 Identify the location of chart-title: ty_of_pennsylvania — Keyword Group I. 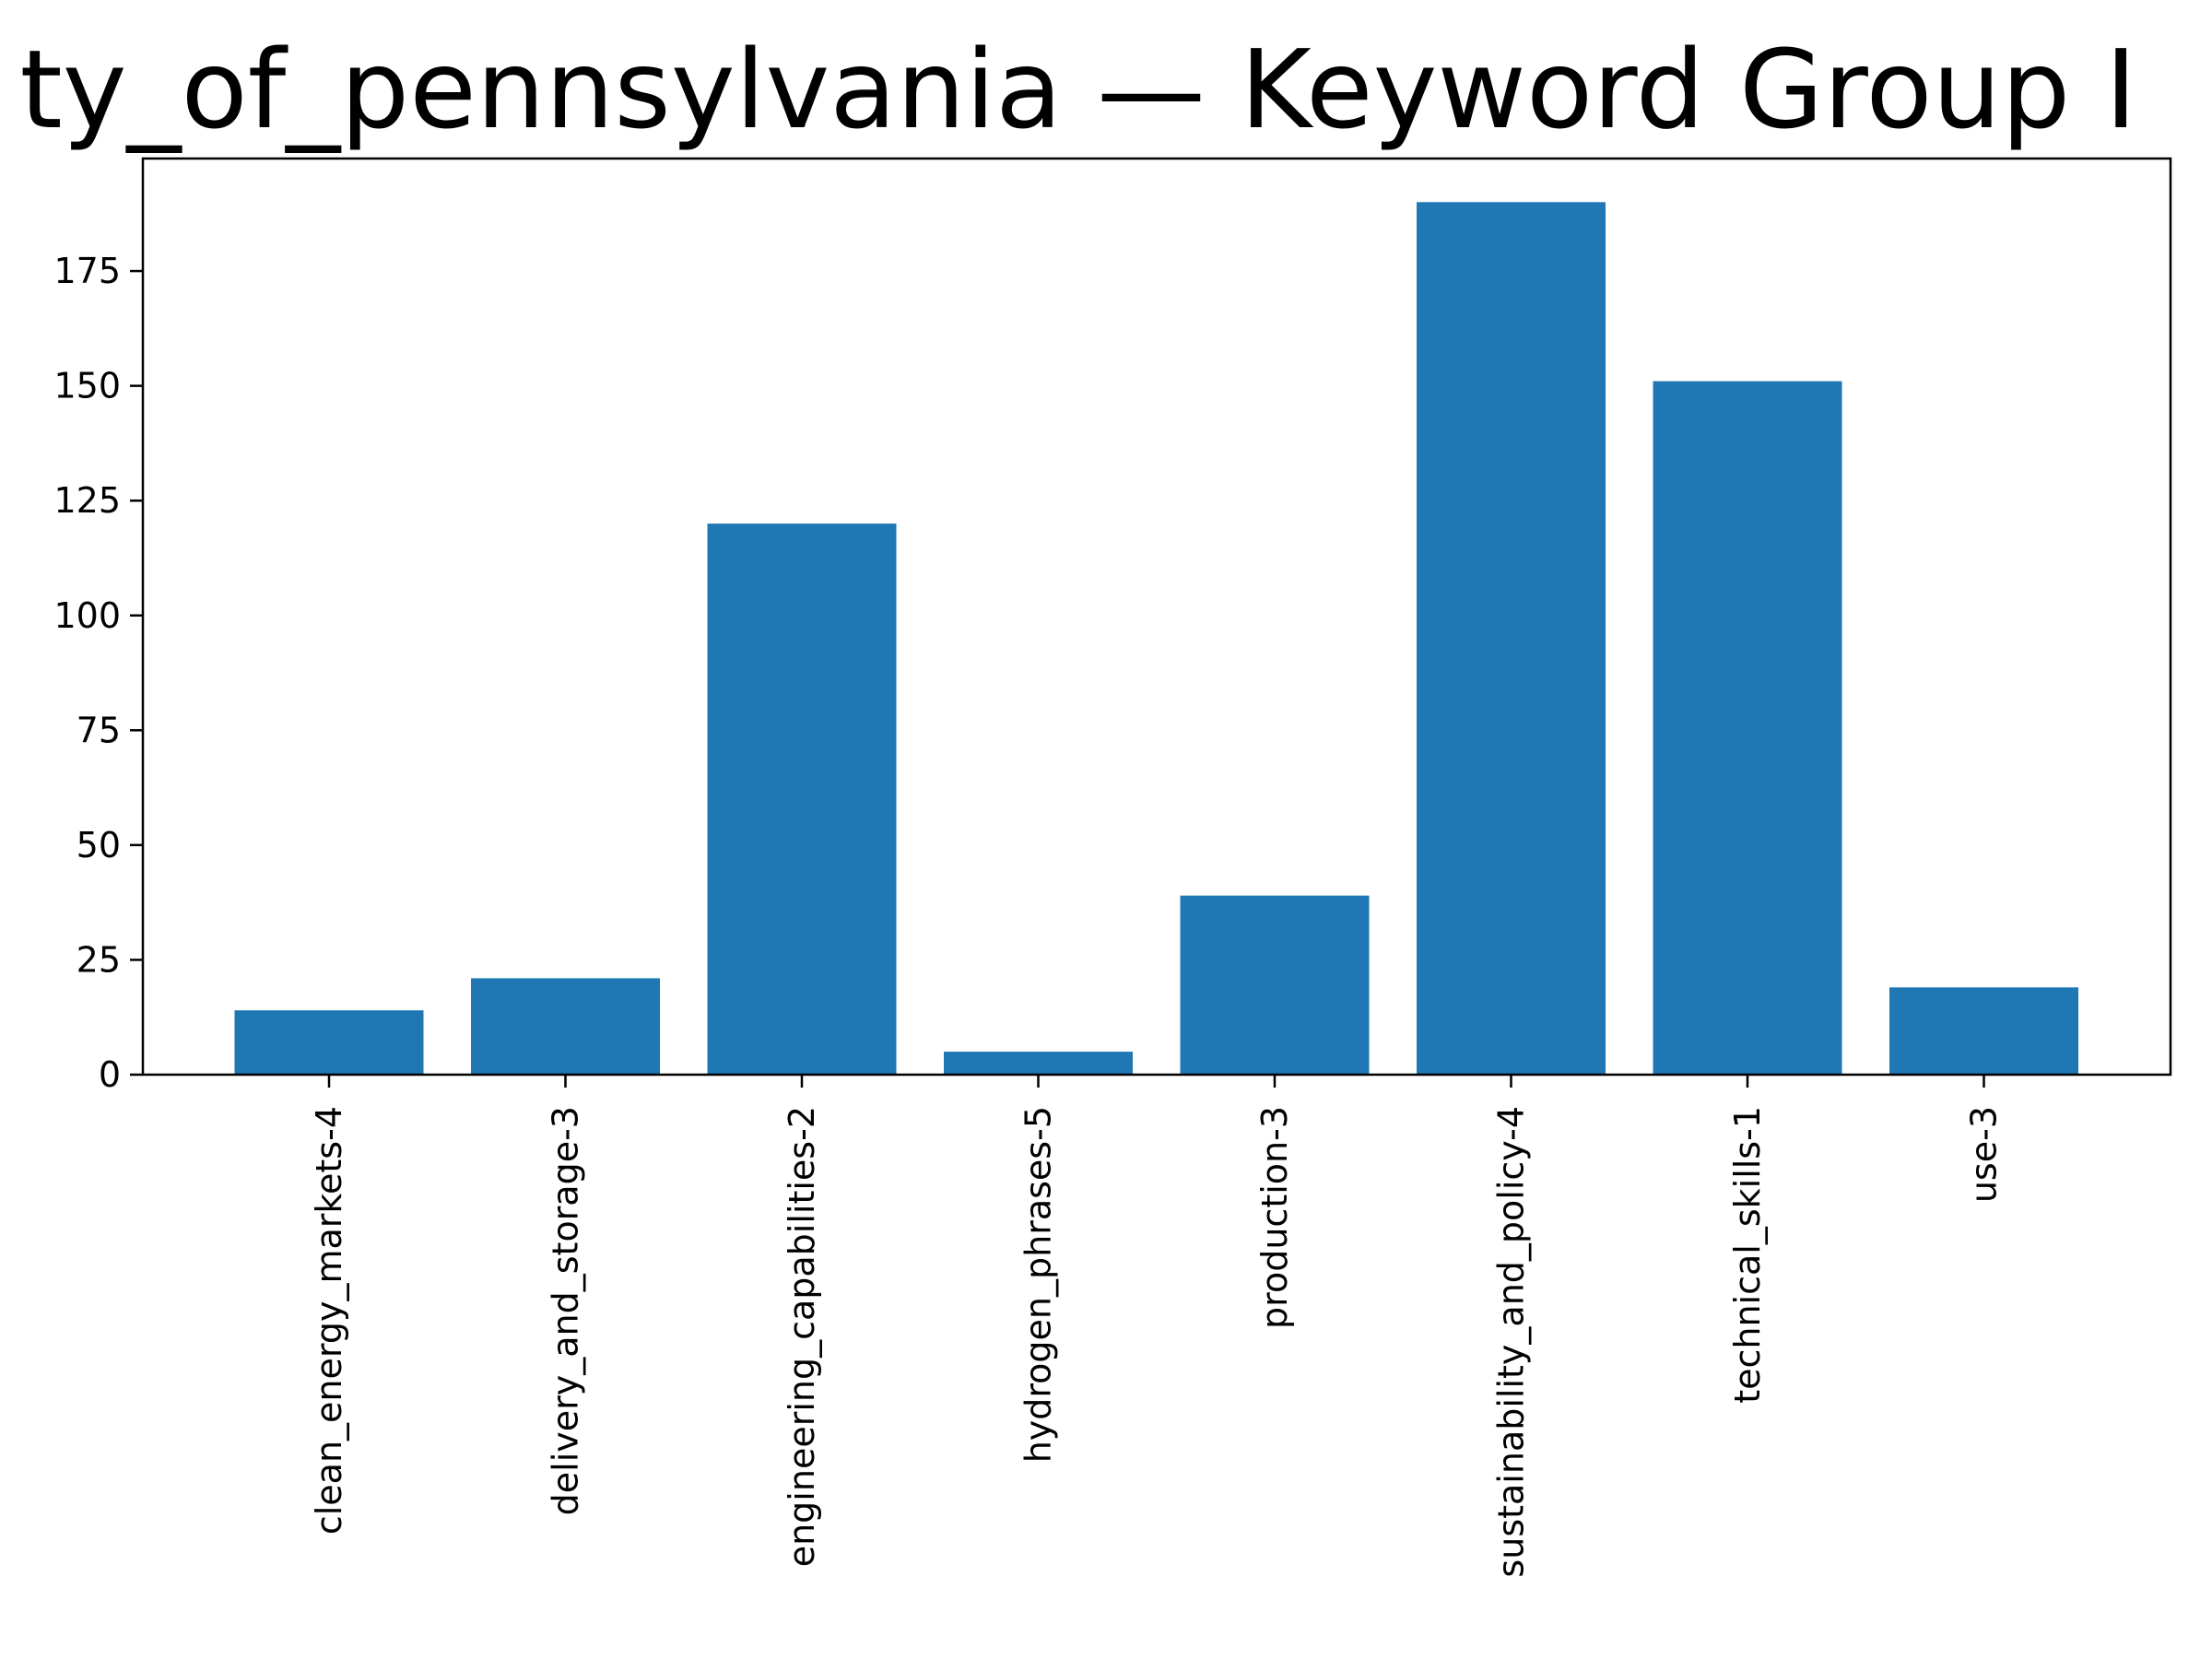
(1077, 89).